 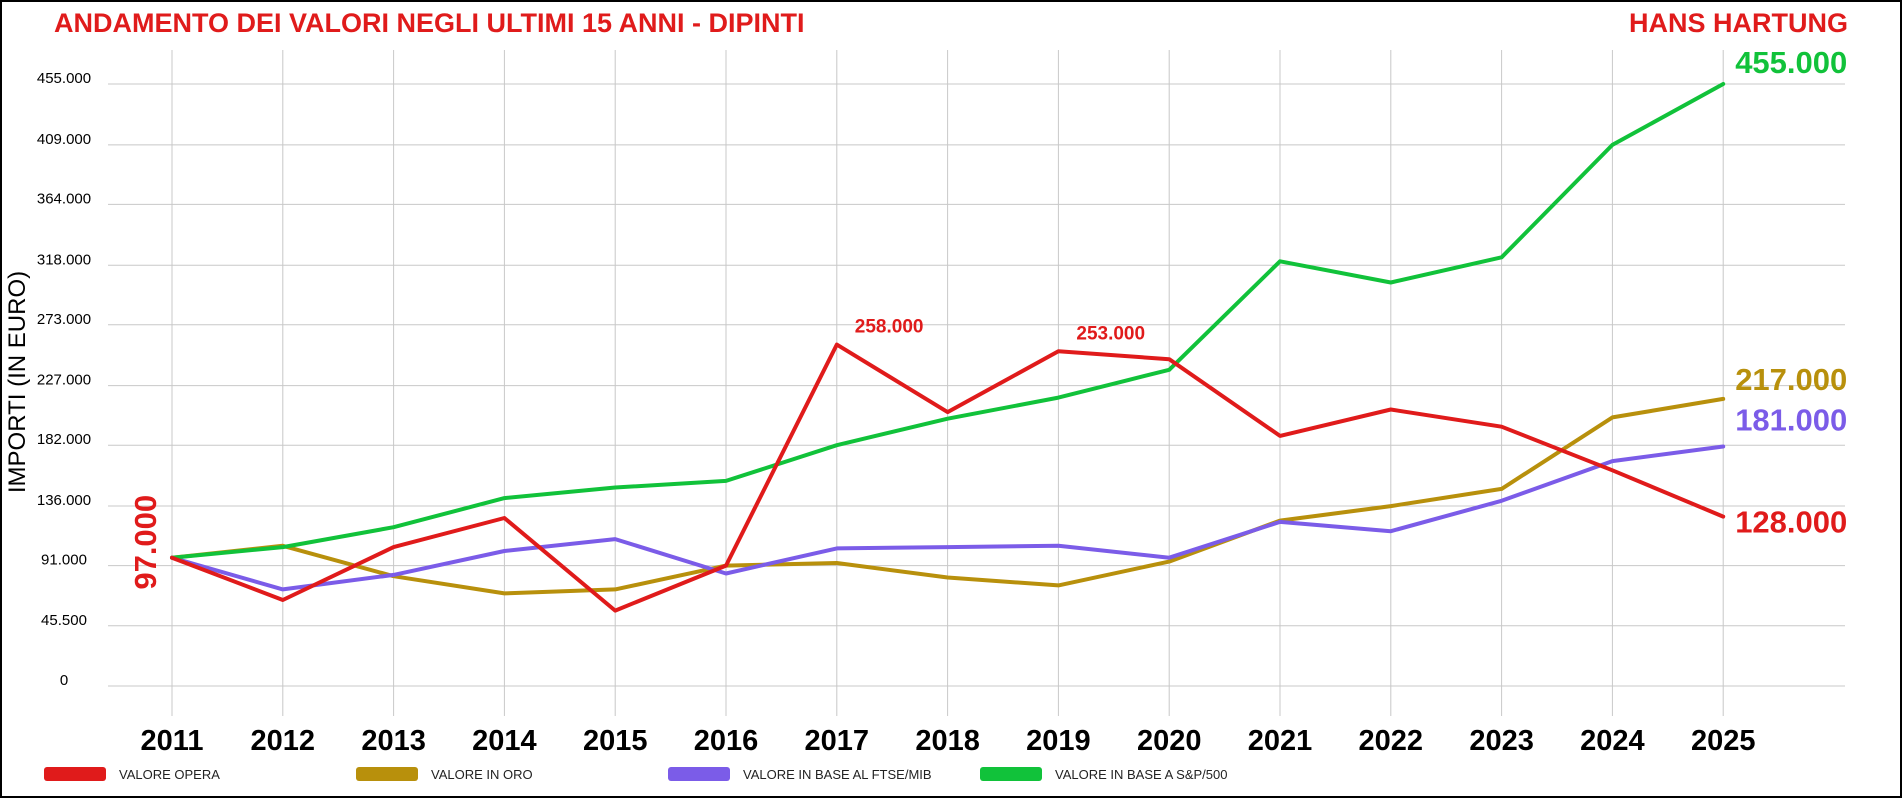 What do you see at coordinates (837, 741) in the screenshot?
I see `x-tick-label: 2017` at bounding box center [837, 741].